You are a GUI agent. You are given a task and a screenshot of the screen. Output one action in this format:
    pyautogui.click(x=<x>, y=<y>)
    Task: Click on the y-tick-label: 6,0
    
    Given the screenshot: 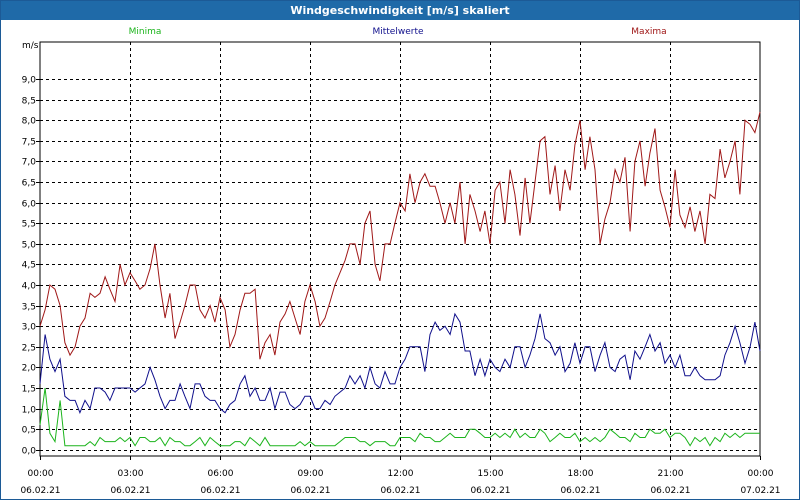 What is the action you would take?
    pyautogui.click(x=29, y=205)
    